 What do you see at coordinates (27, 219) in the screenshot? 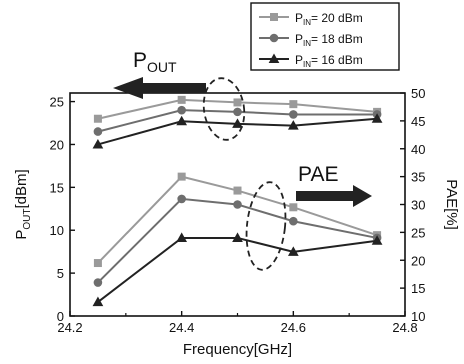
I see `left-axis-label-sub: OUT` at bounding box center [27, 219].